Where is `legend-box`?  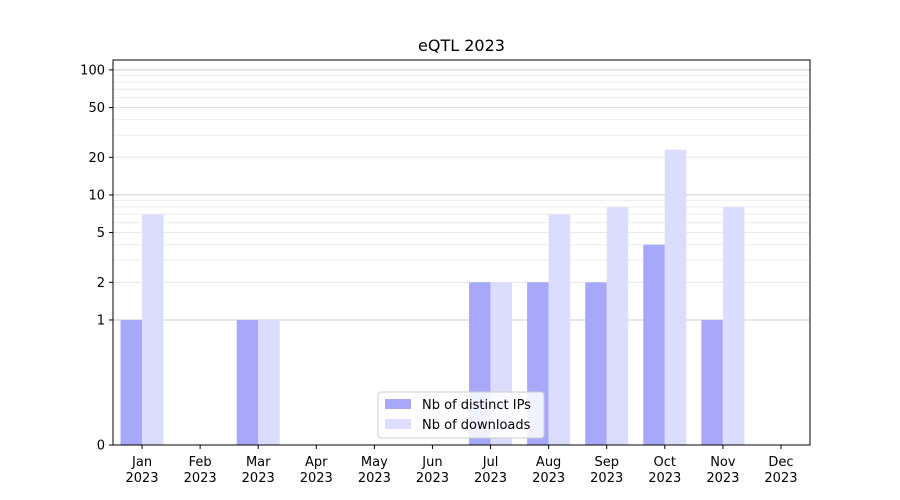
legend-box is located at coordinates (461, 415).